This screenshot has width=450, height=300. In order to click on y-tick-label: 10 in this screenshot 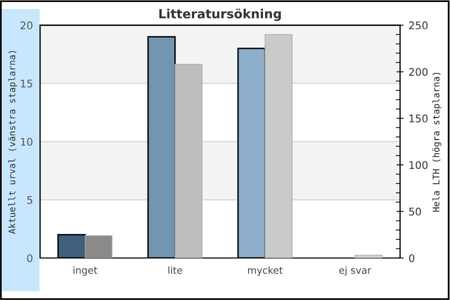, I will do `click(26, 142)`.